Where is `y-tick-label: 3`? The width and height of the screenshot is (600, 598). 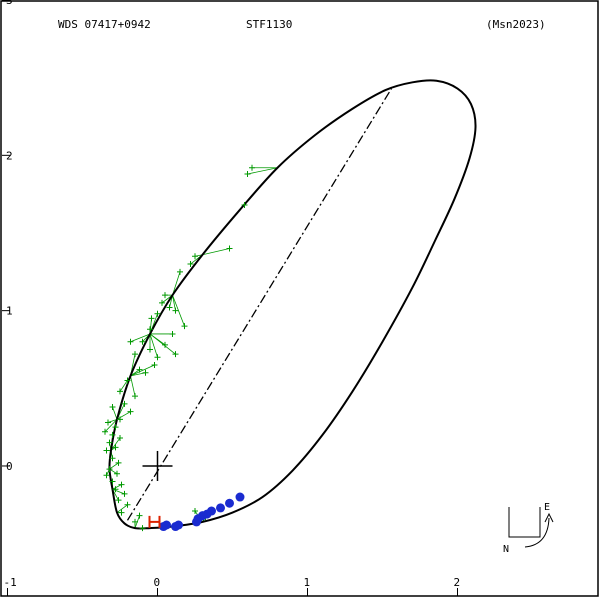 y-tick-label: 3 is located at coordinates (9, 3).